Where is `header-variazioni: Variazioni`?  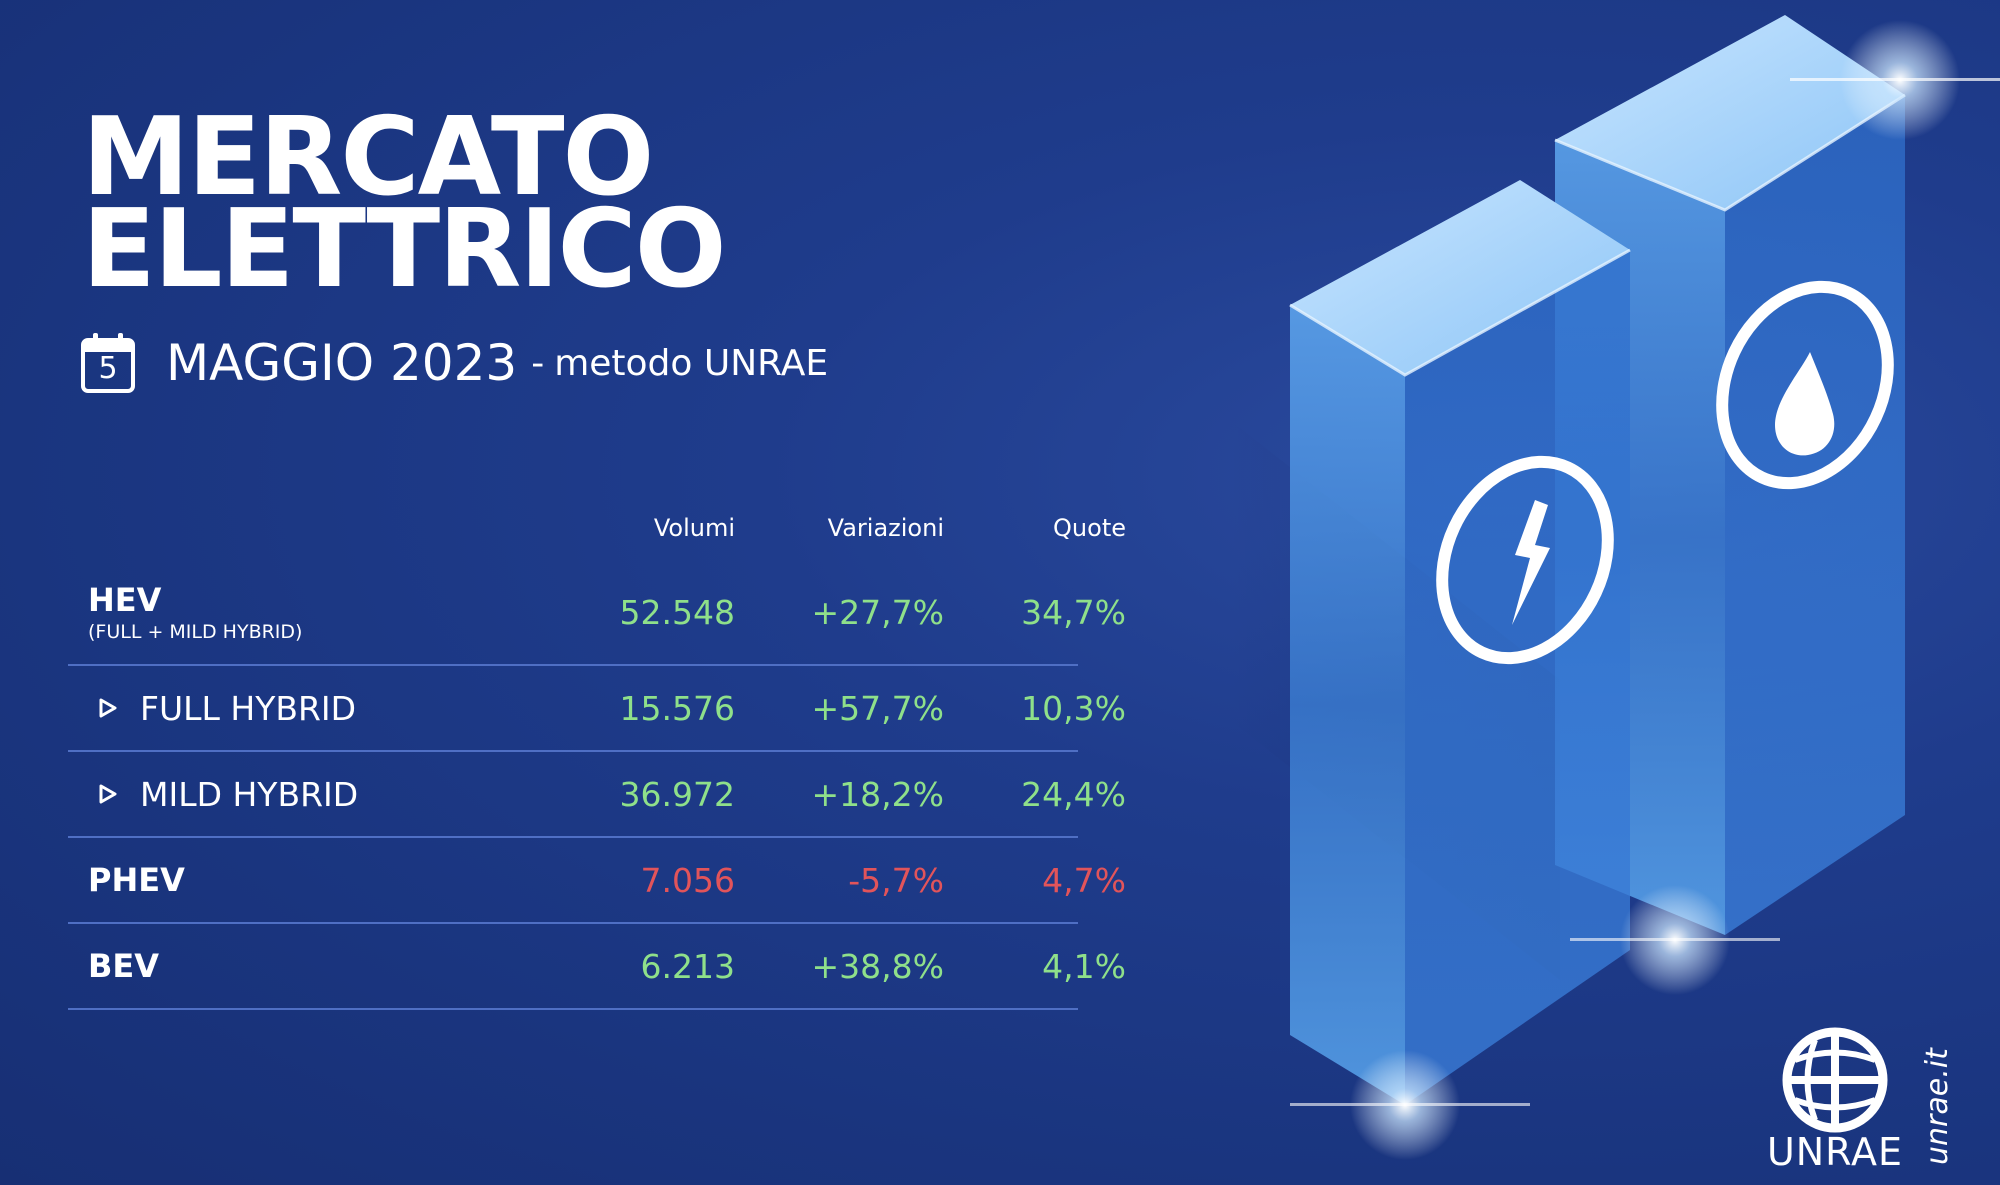
header-variazioni: Variazioni is located at coordinates (885, 528).